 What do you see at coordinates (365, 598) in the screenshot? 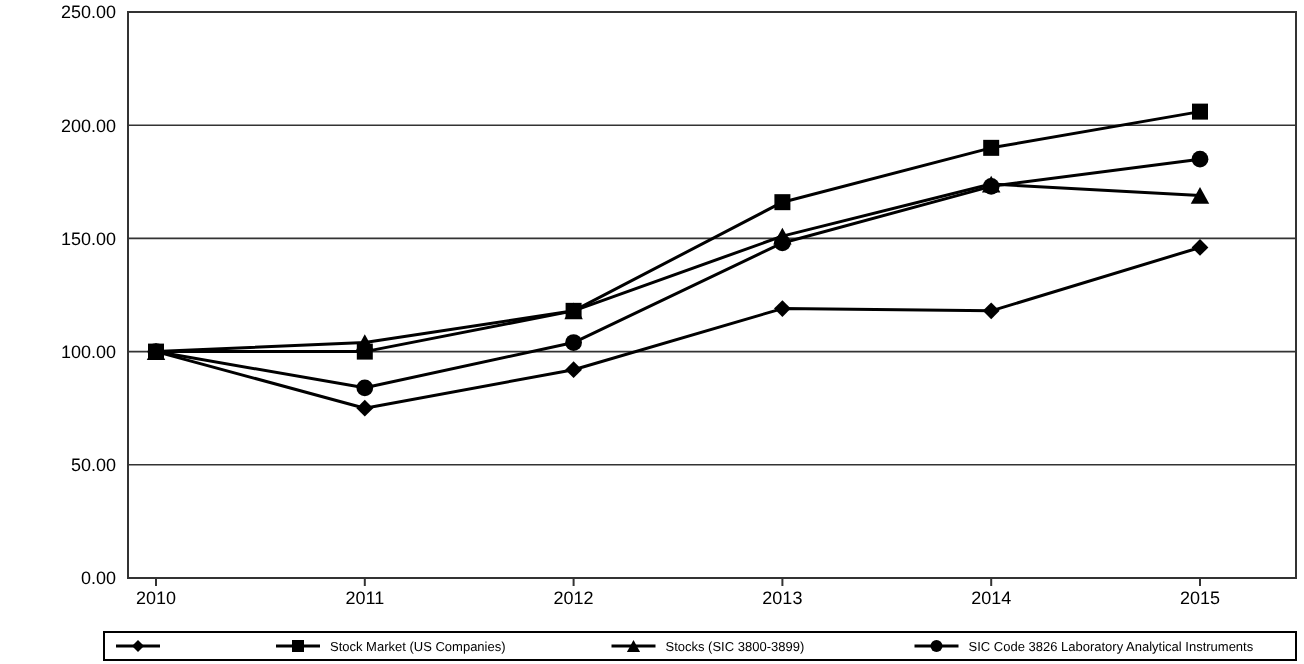
I see `x-tick-label: 2011` at bounding box center [365, 598].